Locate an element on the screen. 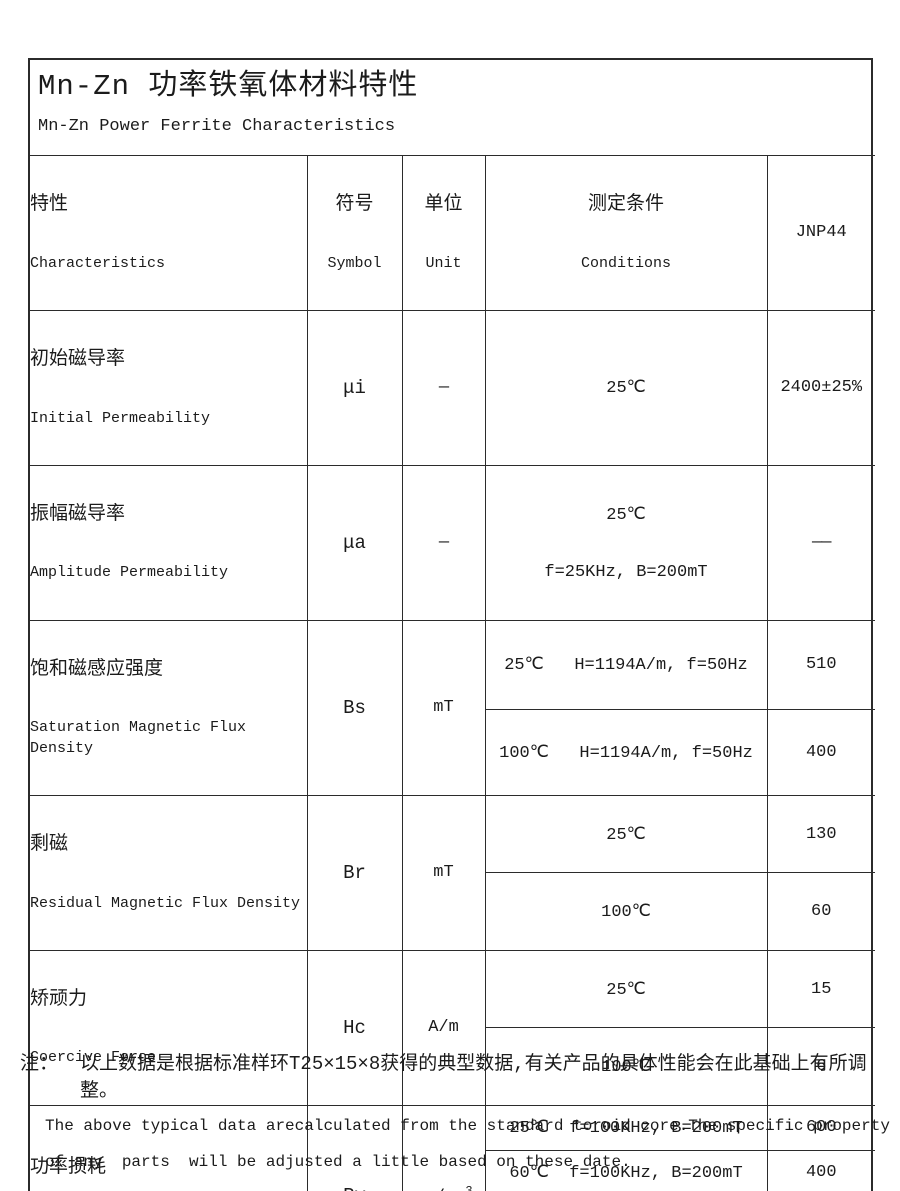 This screenshot has height=1191, width=900. row-residual-flux-name: 剩磁 Residual Magnetic Flux Density is located at coordinates (169, 872).